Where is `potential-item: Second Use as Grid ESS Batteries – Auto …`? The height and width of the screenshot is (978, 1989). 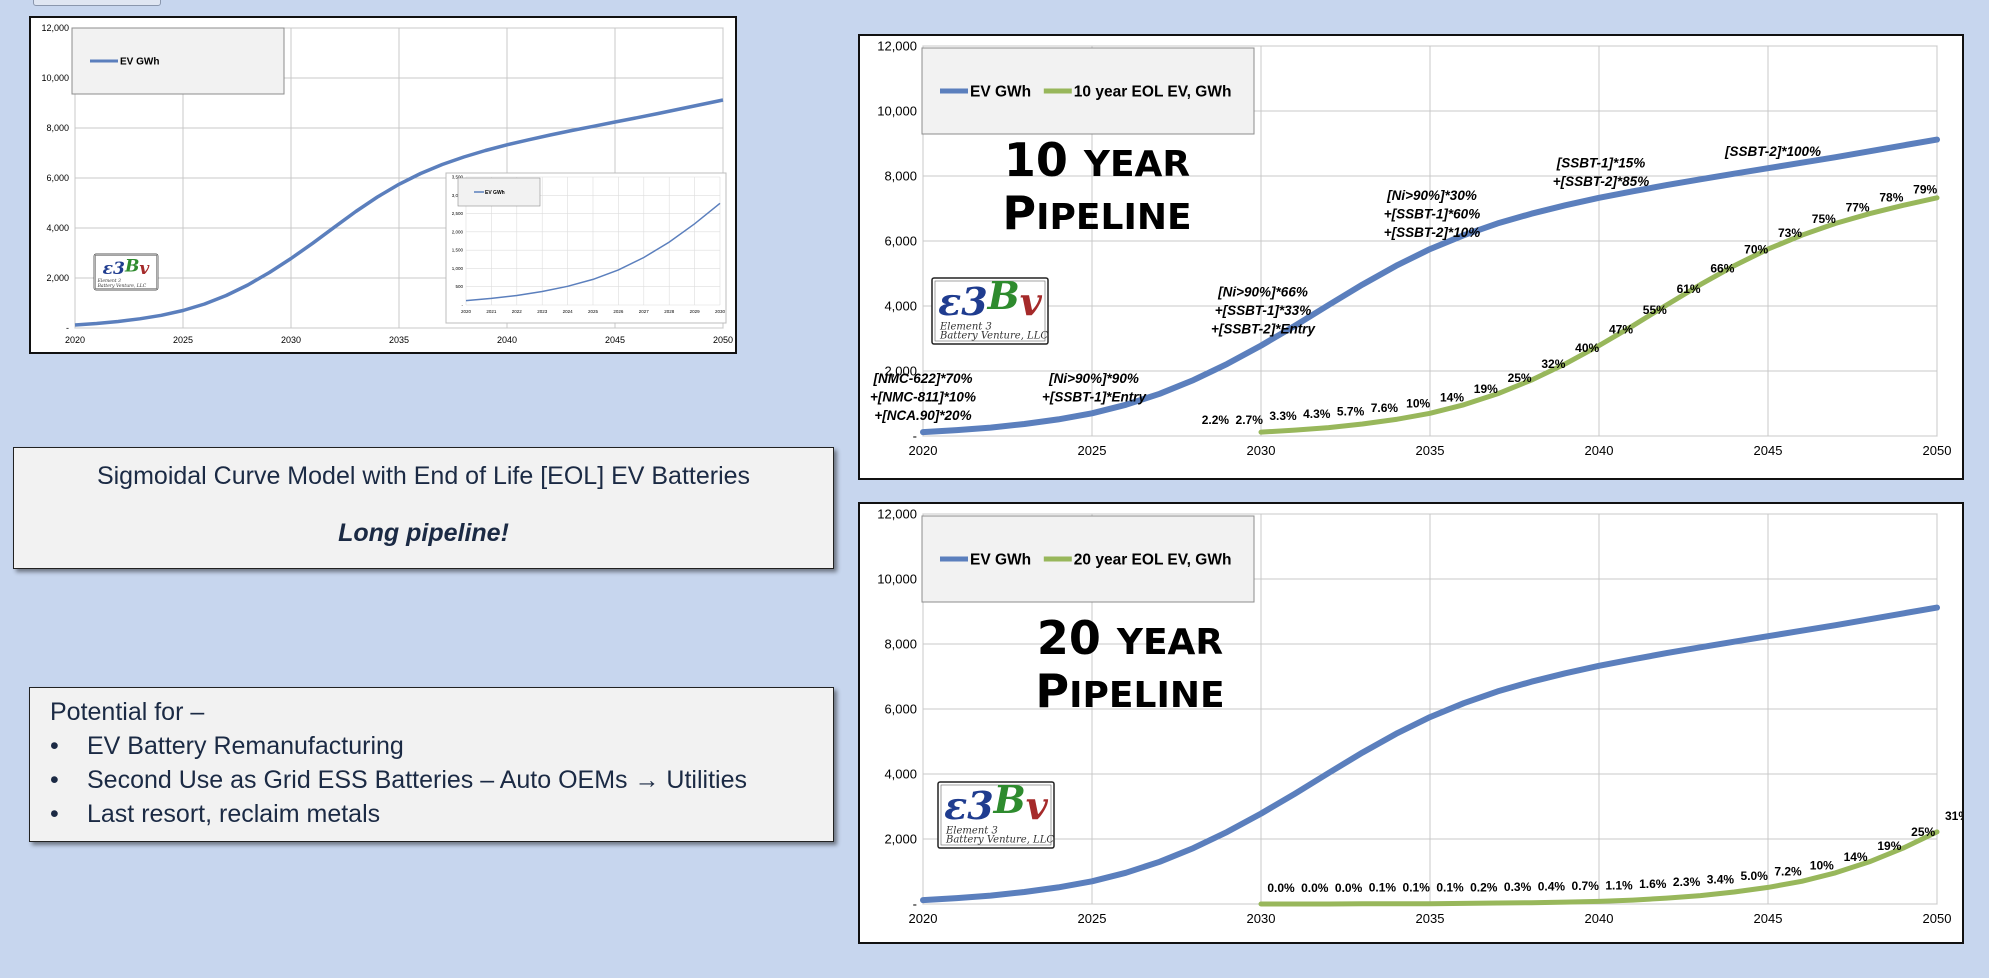 potential-item: Second Use as Grid ESS Batteries – Auto … is located at coordinates (441, 780).